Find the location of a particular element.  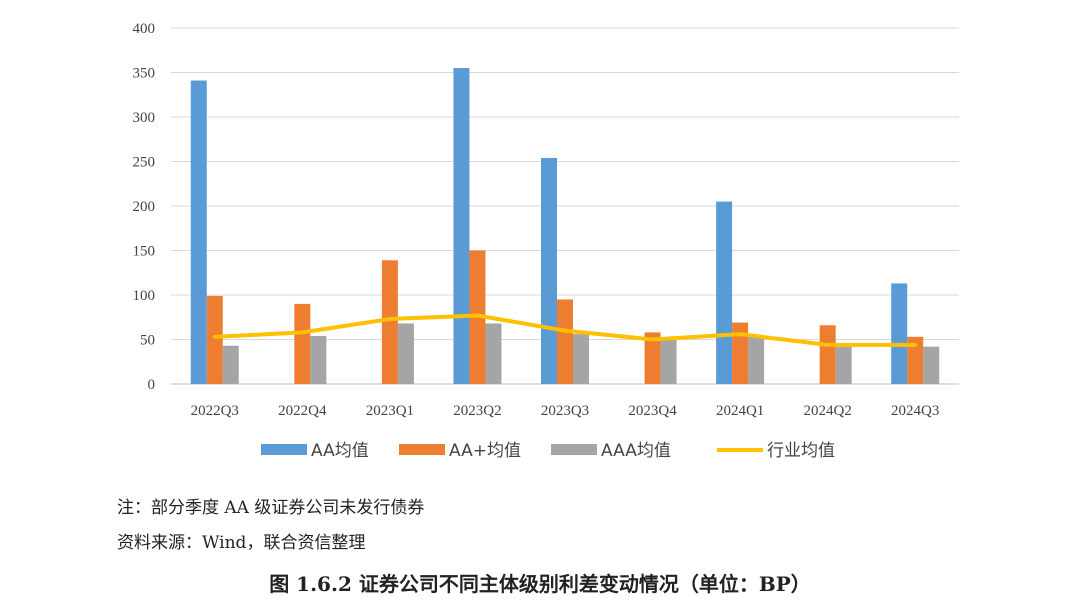

bar-AAA均值-2024Q2 is located at coordinates (843, 364).